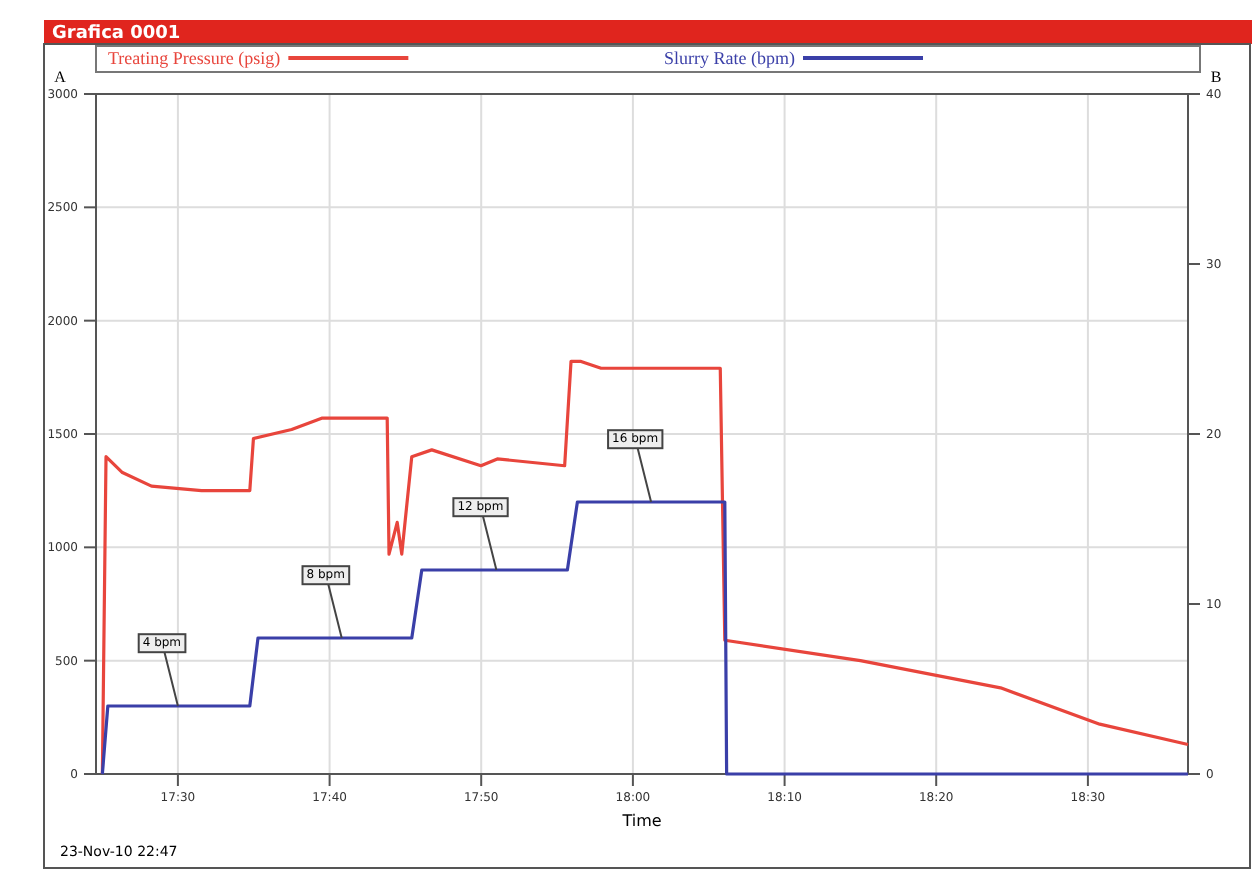 This screenshot has width=1252, height=872. Describe the element at coordinates (194, 58) in the screenshot. I see `text: Treating Pressure (psig)` at that location.